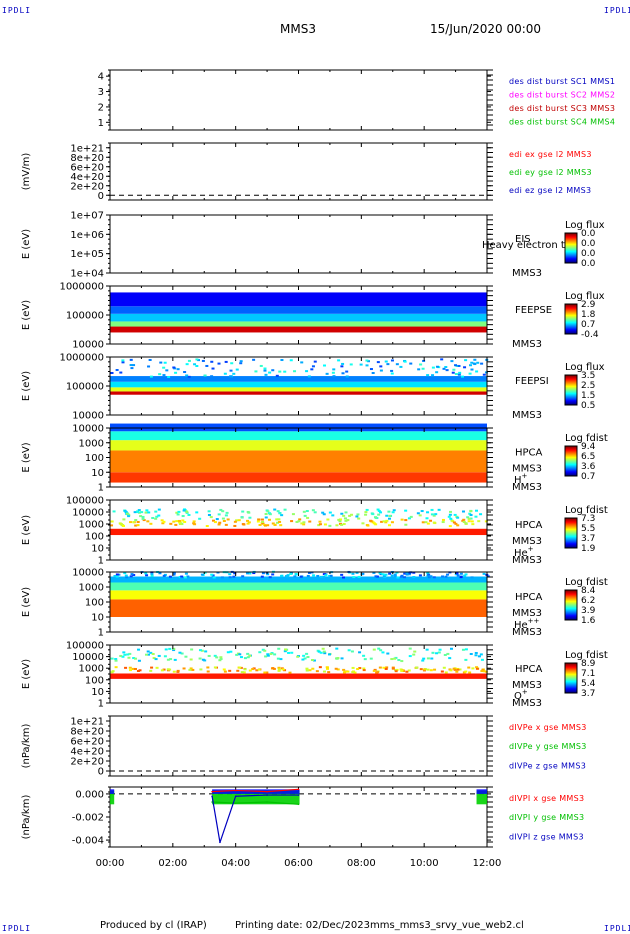 This screenshot has height=934, width=630. I want to click on colorbar-frame, so click(571, 533).